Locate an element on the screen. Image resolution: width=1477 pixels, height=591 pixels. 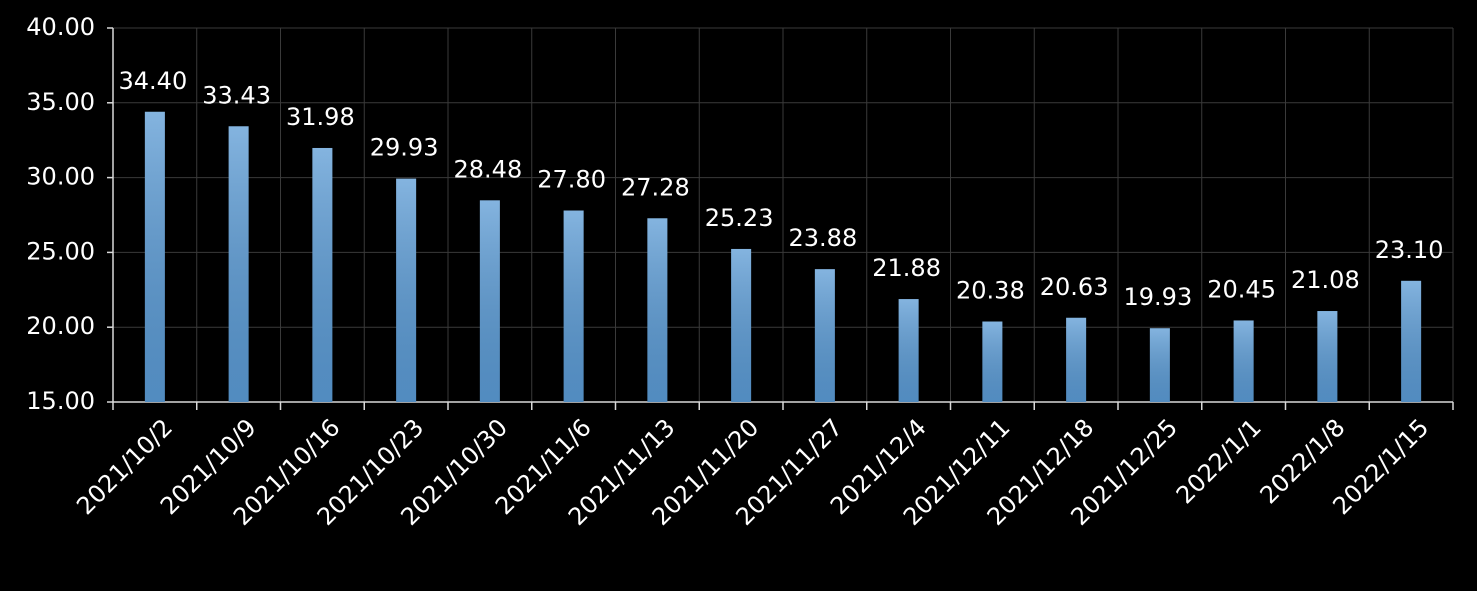
y-tick-label: 25.00 is located at coordinates (60, 251).